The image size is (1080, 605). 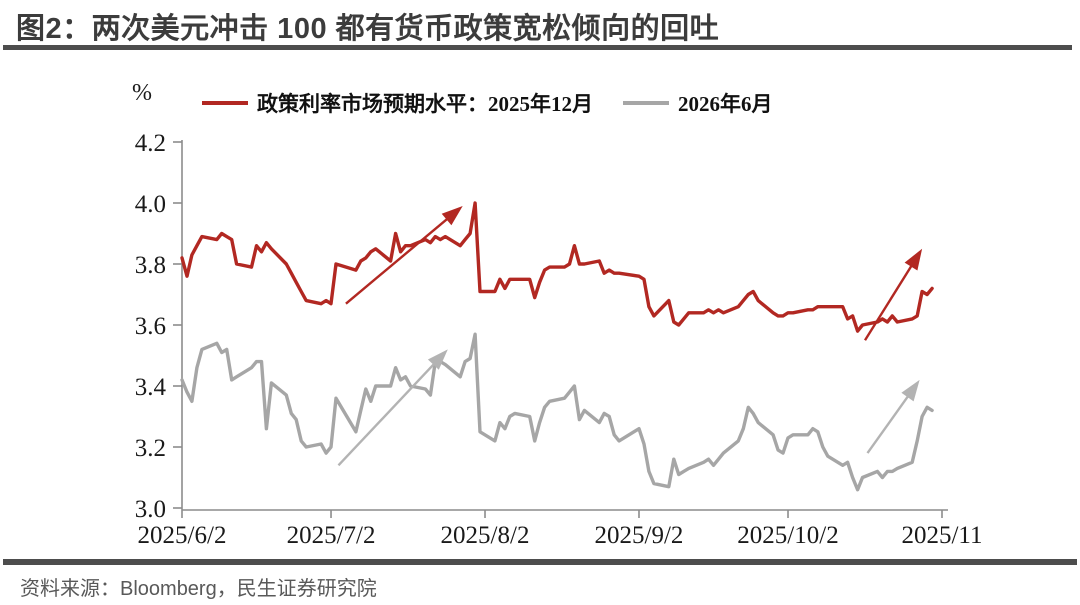 I want to click on y-tick-label: 3.2, so click(x=150, y=448).